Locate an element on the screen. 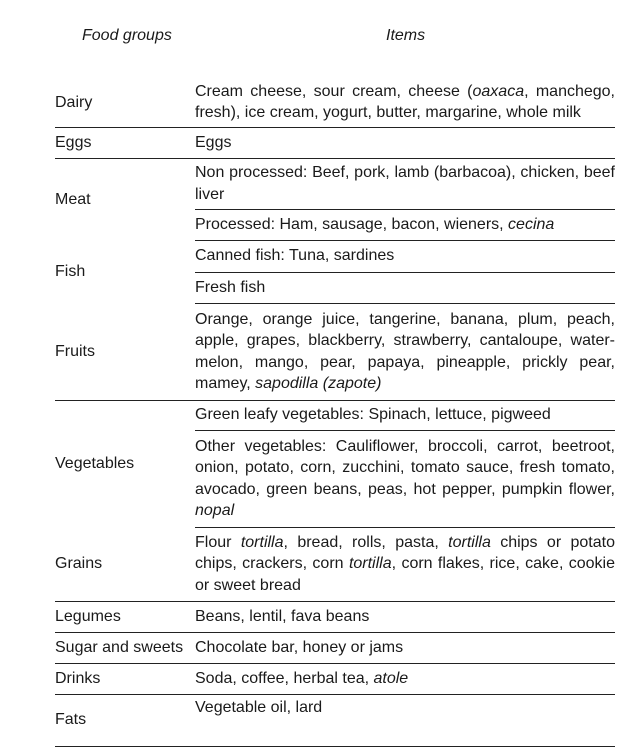  food-group-cell: Fruits is located at coordinates (125, 352).